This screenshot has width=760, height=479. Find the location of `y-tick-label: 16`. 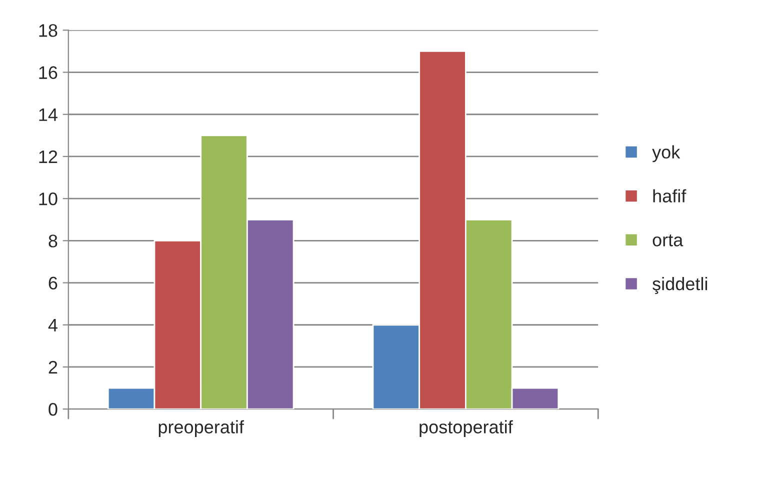

y-tick-label: 16 is located at coordinates (48, 72).